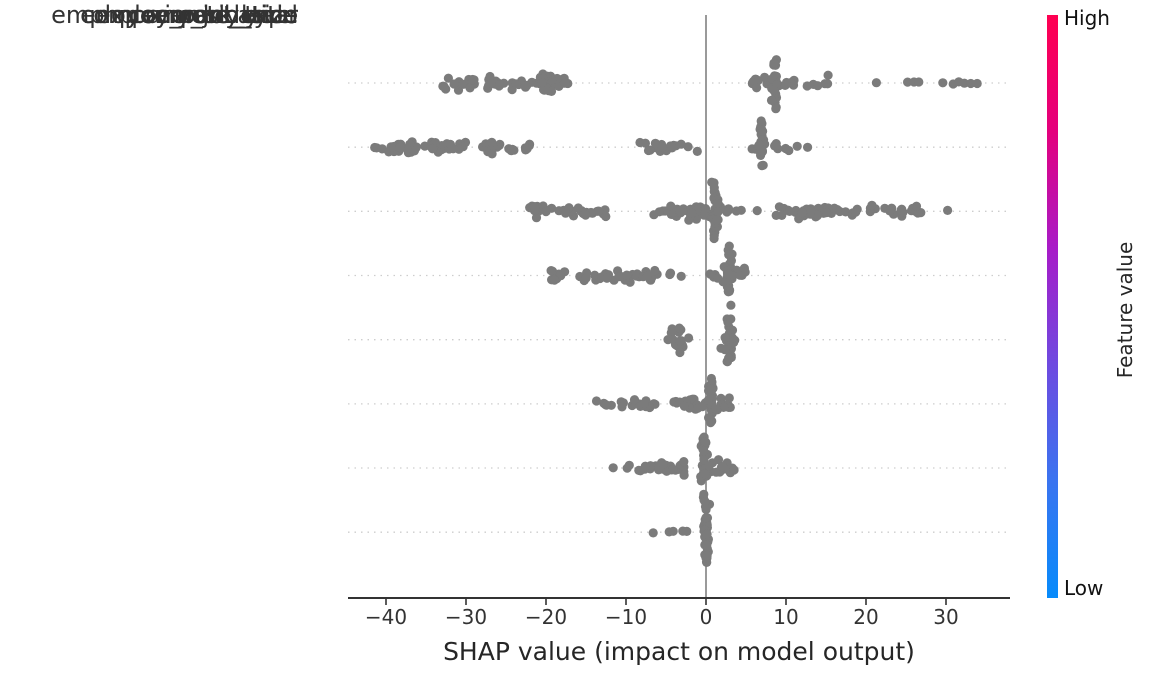 The height and width of the screenshot is (682, 1158). Describe the element at coordinates (710, 84) in the screenshot. I see `swarm-experience_level` at that location.